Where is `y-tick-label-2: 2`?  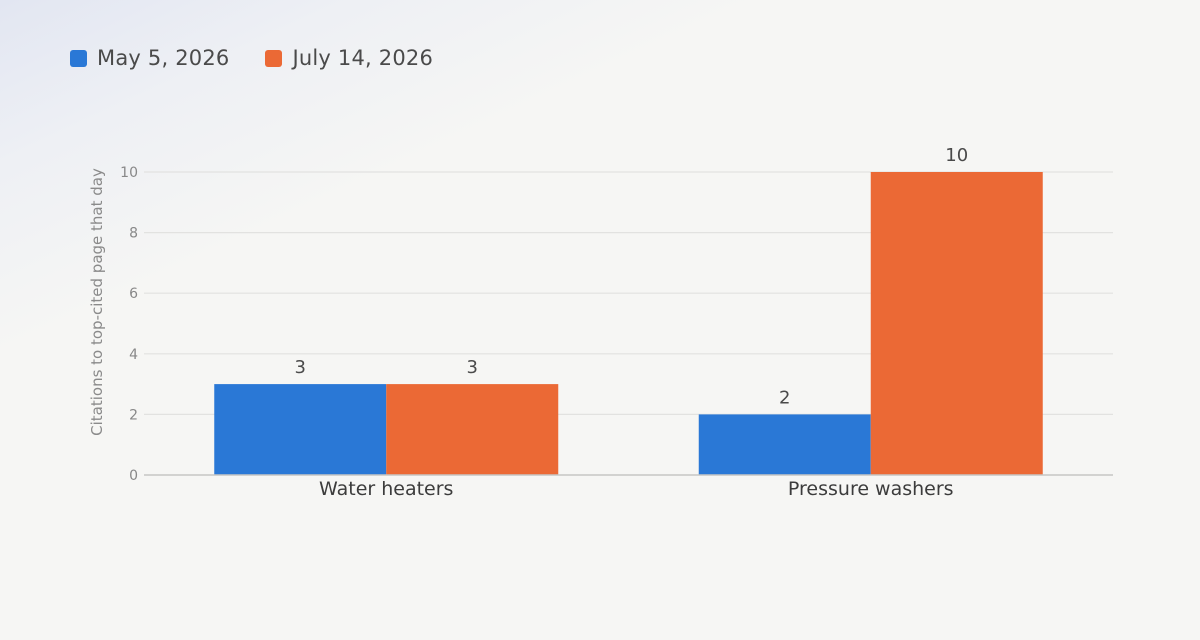
y-tick-label-2: 2 is located at coordinates (133, 415).